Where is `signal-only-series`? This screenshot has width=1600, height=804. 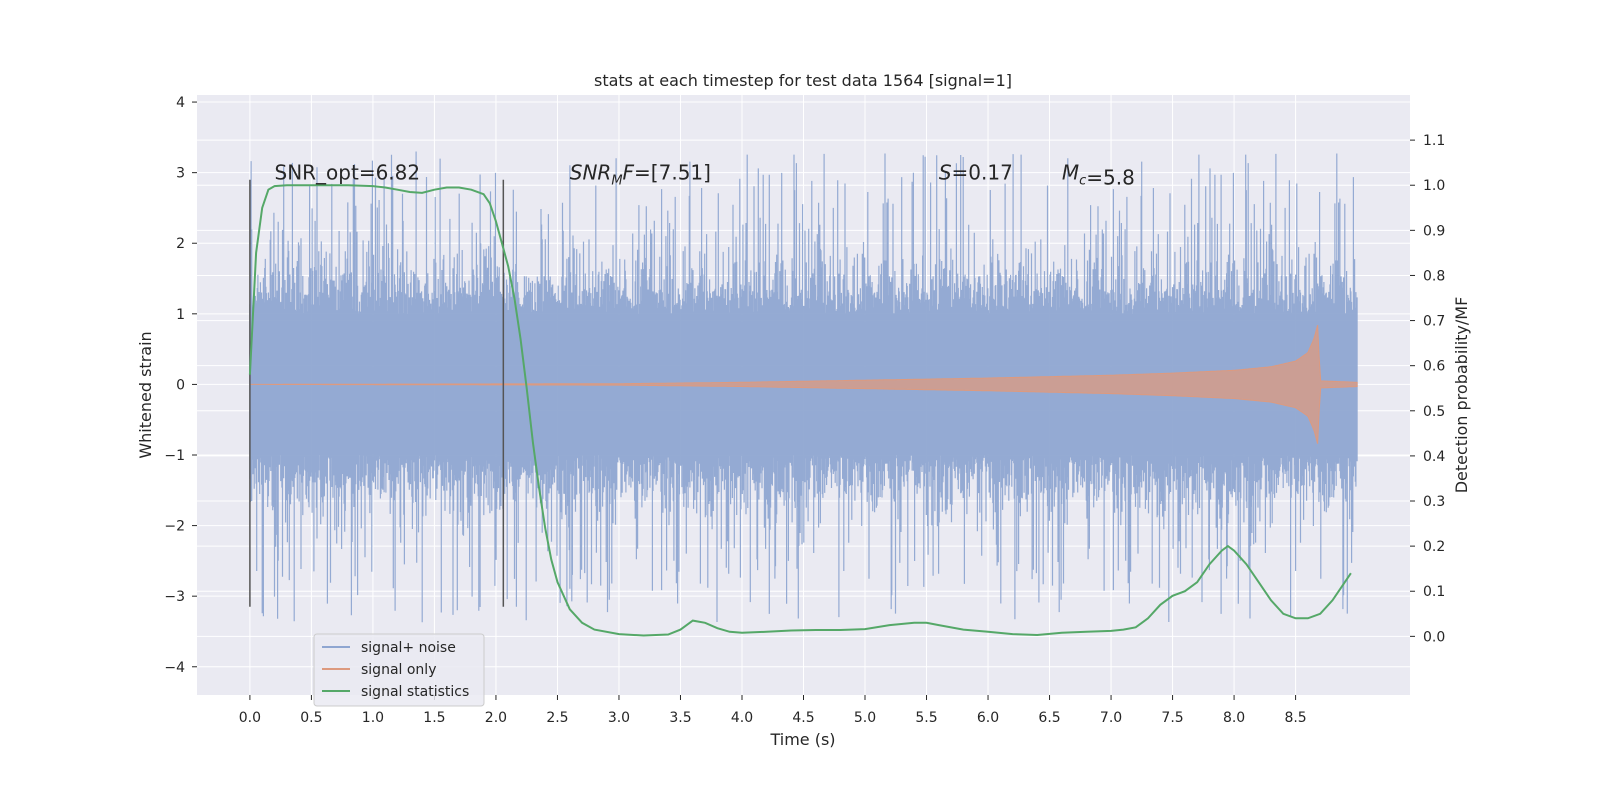
signal-only-series is located at coordinates (803, 384).